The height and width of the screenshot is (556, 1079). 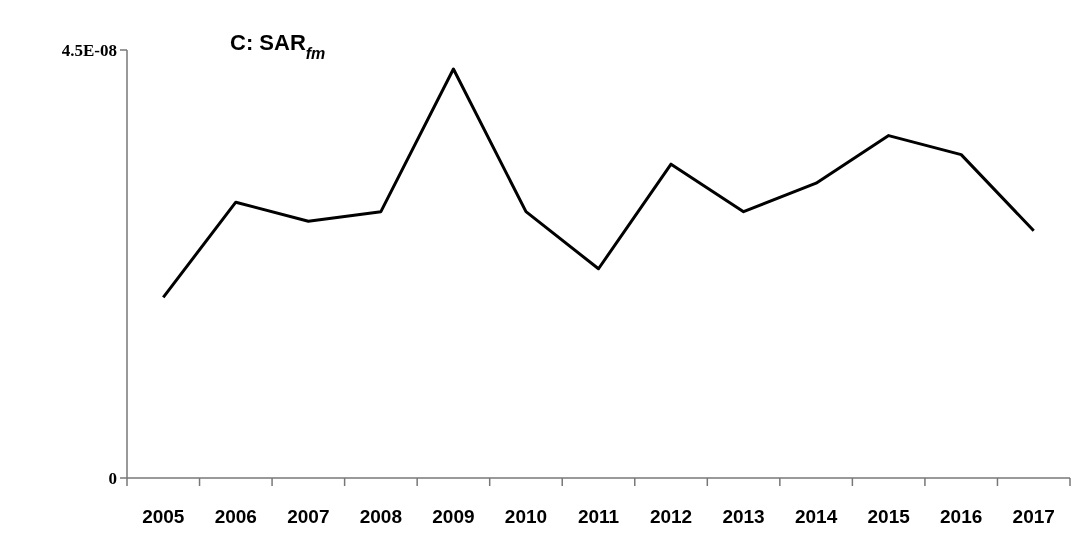 I want to click on x-tick-label: 2005, so click(x=163, y=516).